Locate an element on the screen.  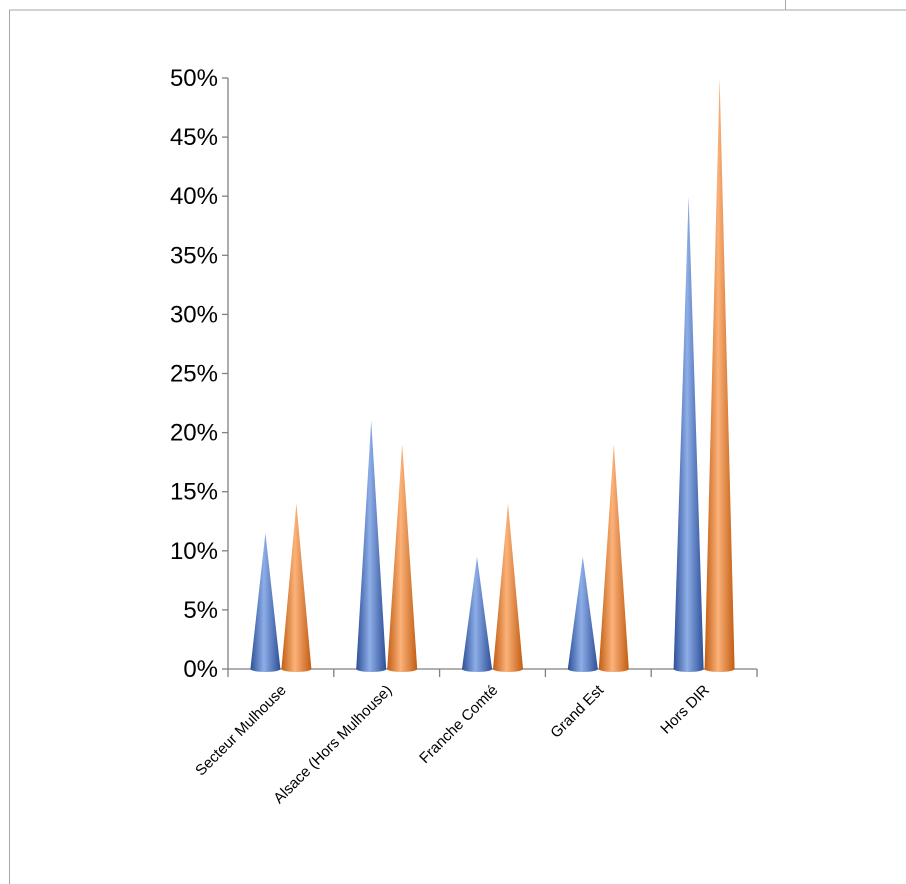
y-tick-label: 50% is located at coordinates (194, 78).